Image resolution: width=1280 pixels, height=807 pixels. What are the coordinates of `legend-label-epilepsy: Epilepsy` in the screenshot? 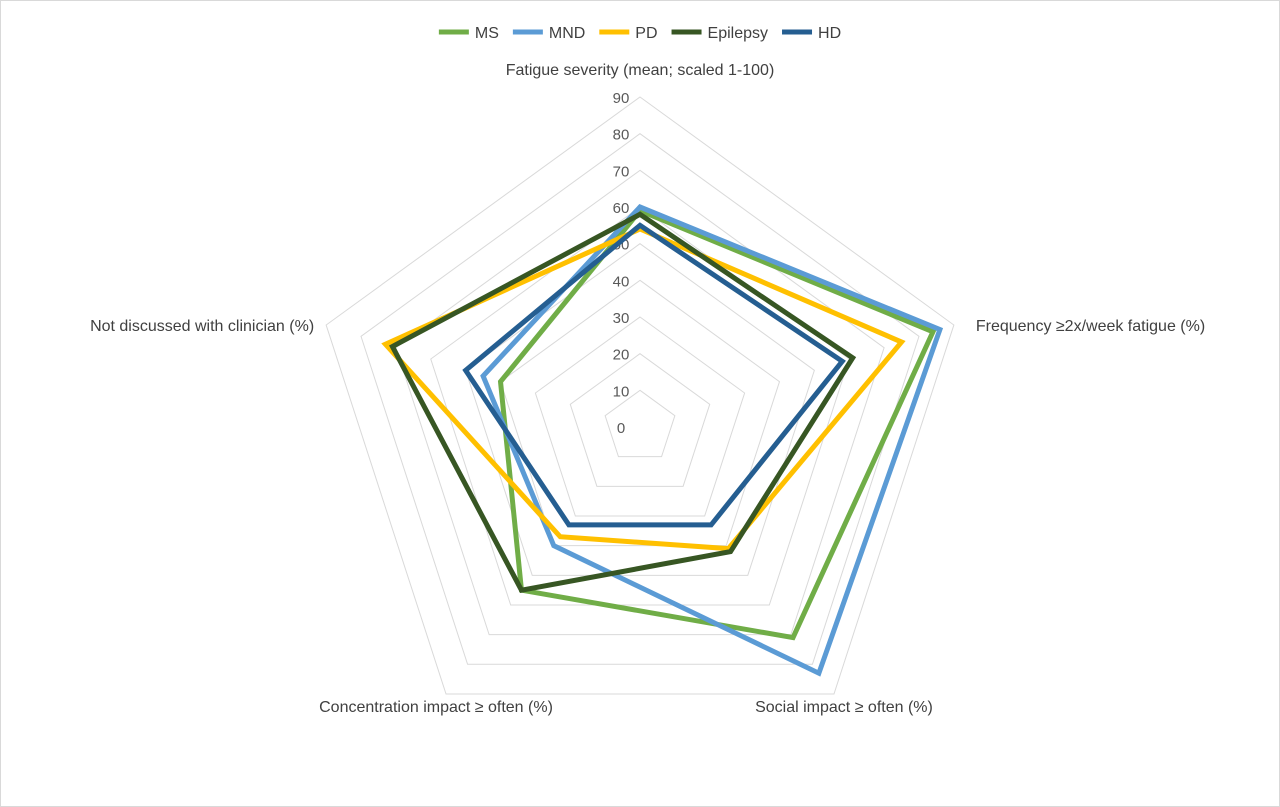 It's located at (738, 33).